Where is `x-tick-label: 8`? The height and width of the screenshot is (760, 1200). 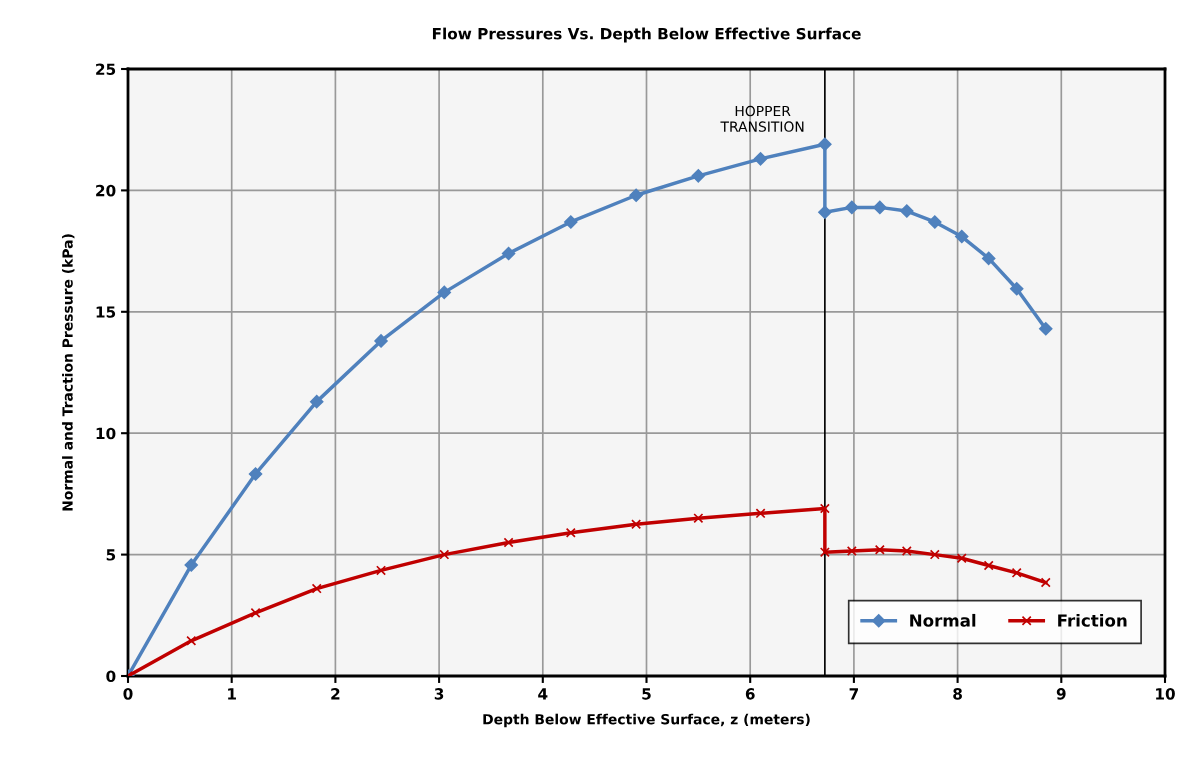 x-tick-label: 8 is located at coordinates (957, 694).